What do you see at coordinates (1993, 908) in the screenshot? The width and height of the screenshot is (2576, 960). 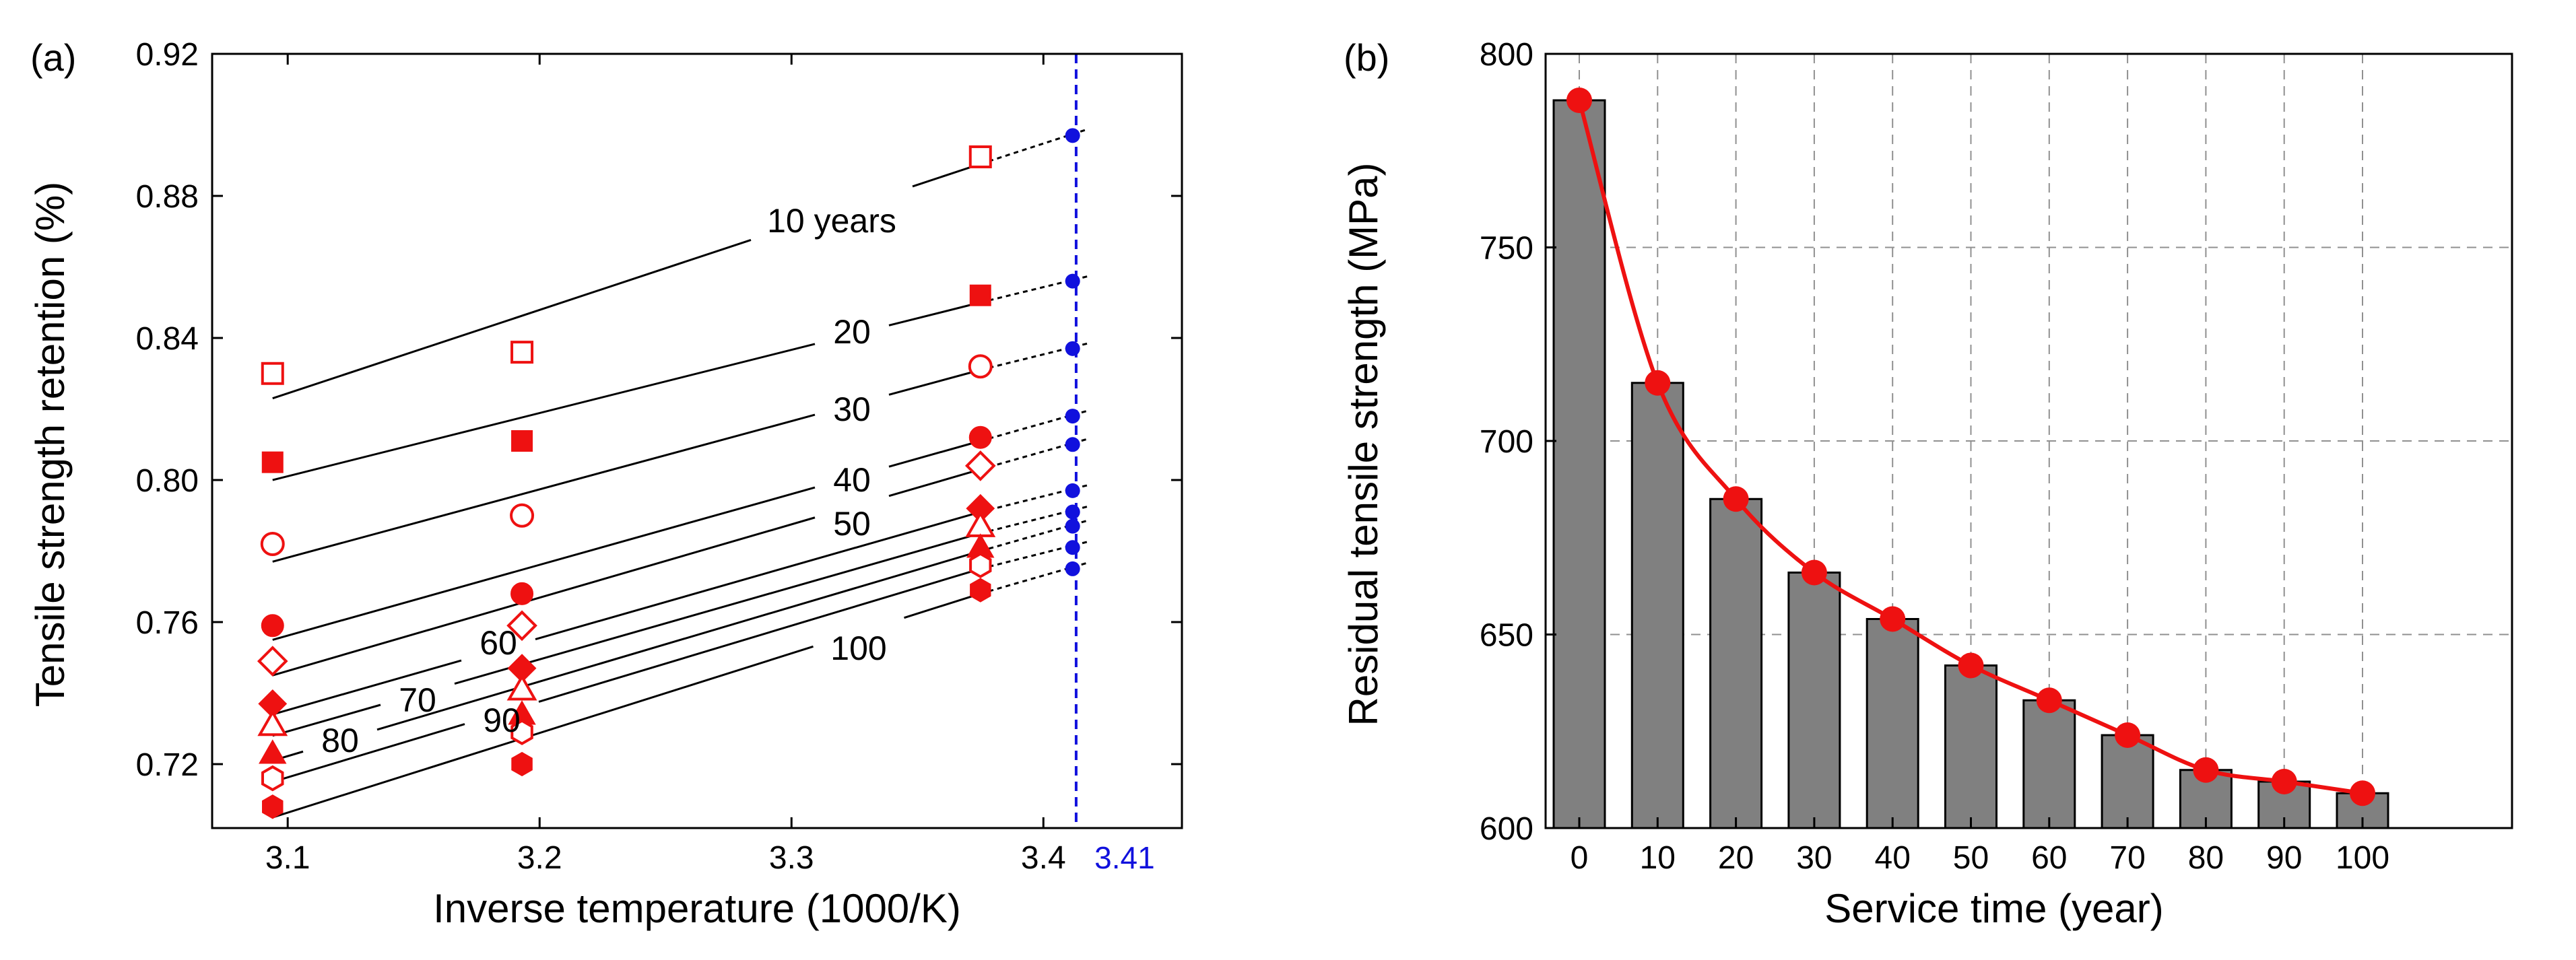 I see `panel-b-x-axis-title: Service time (year)` at bounding box center [1993, 908].